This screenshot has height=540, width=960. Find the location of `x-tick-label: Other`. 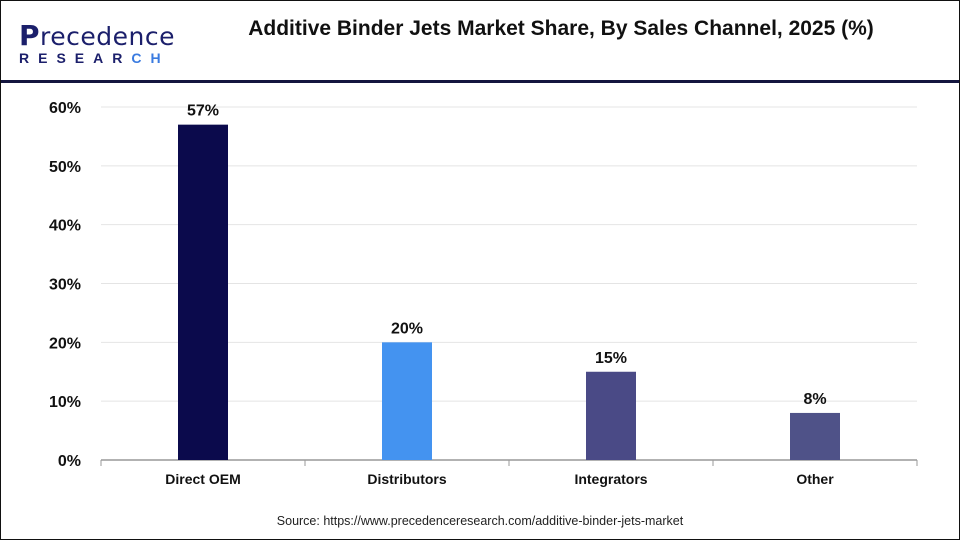

x-tick-label: Other is located at coordinates (815, 479).